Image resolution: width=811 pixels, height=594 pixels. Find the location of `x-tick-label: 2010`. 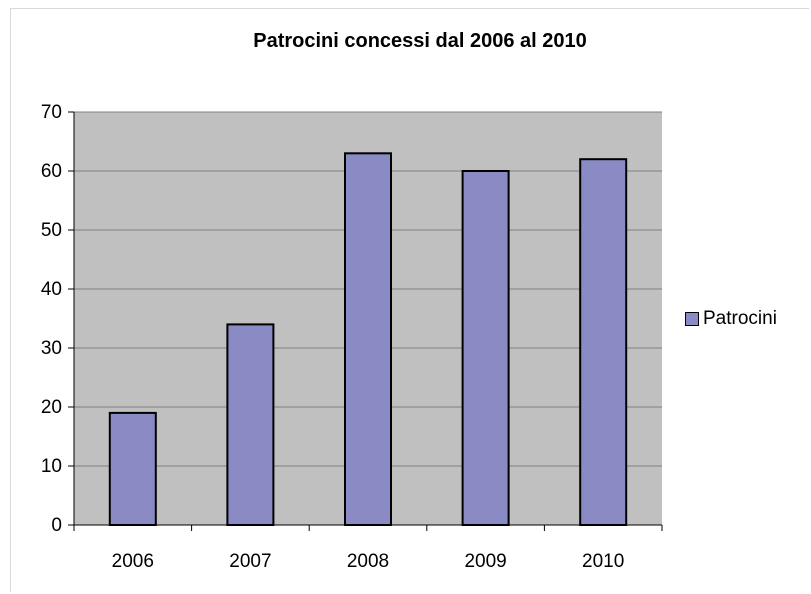

x-tick-label: 2010 is located at coordinates (603, 561).